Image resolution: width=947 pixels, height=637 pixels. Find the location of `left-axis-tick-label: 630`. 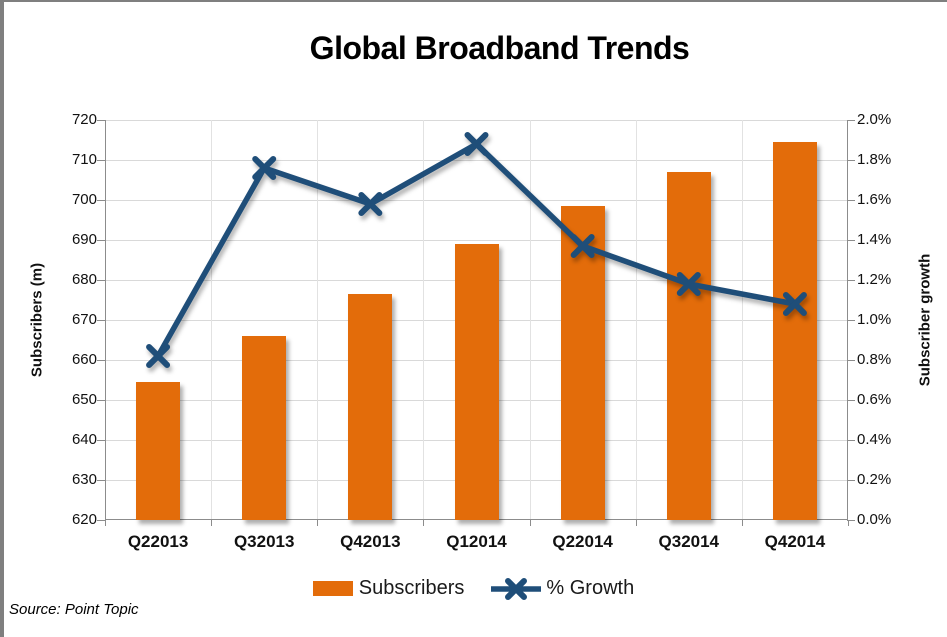

left-axis-tick-label: 630 is located at coordinates (84, 479).